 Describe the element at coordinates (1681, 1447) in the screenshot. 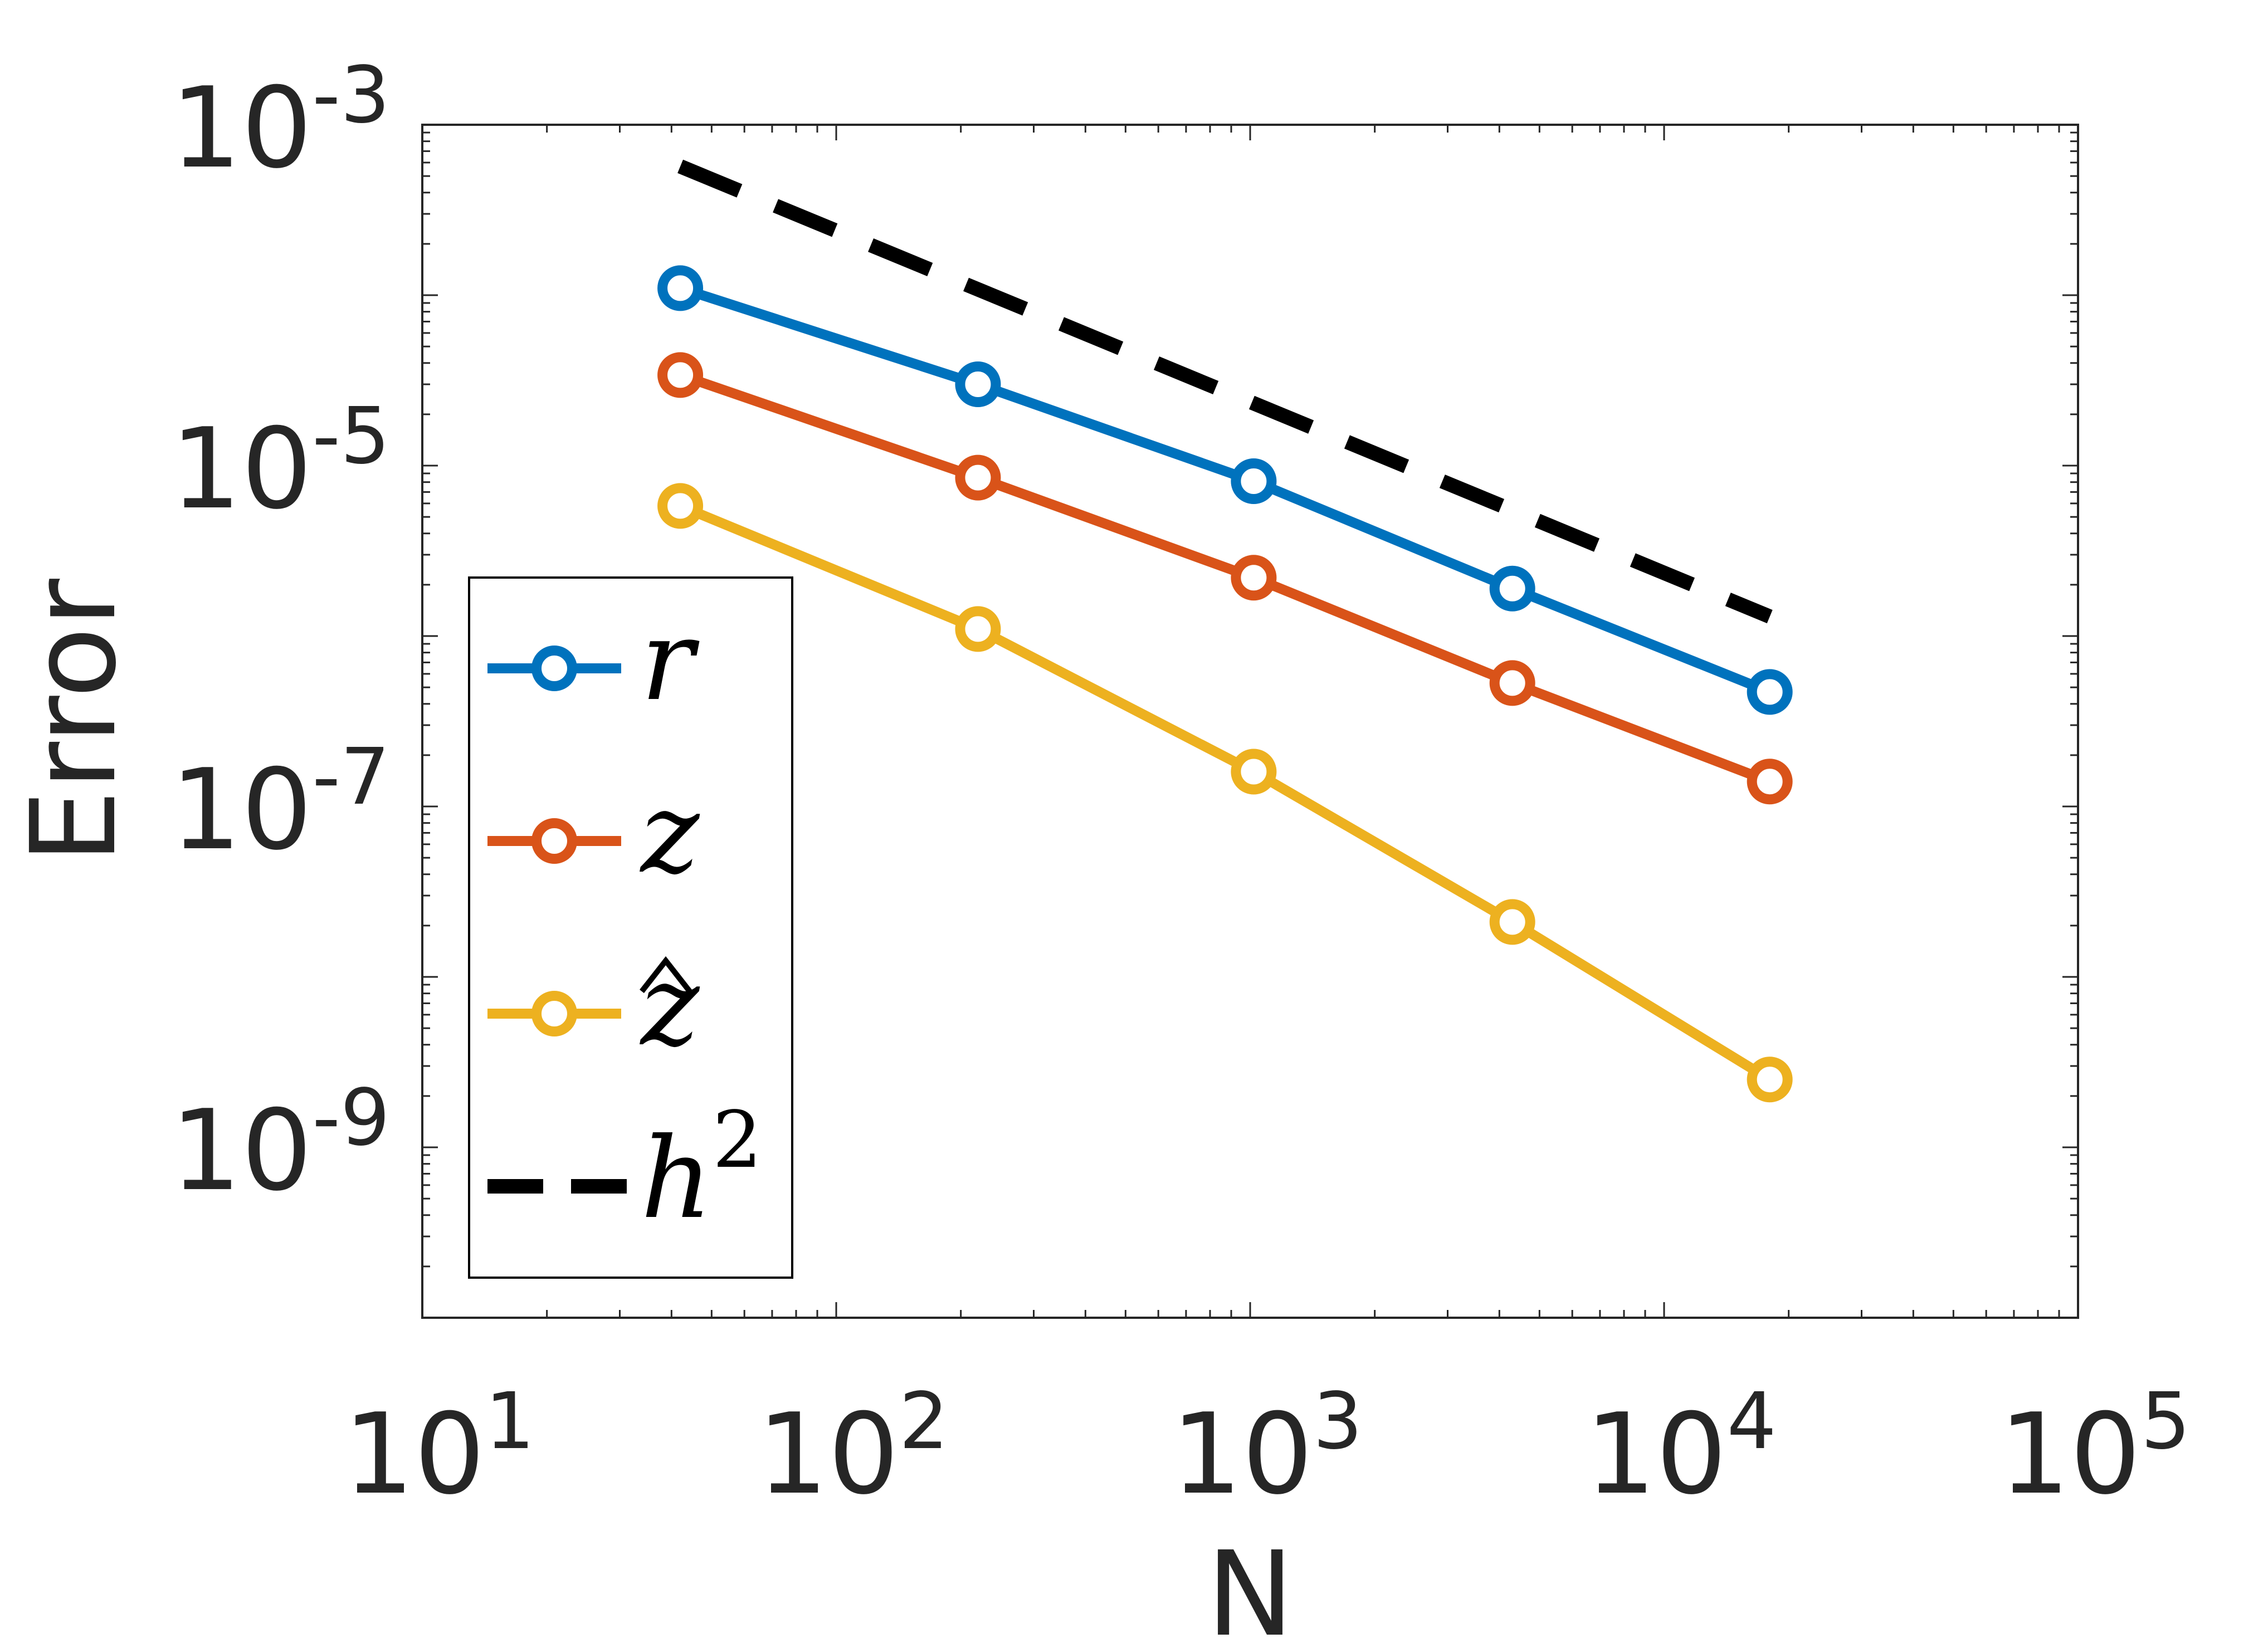

I see `x-tick-label: 104` at that location.